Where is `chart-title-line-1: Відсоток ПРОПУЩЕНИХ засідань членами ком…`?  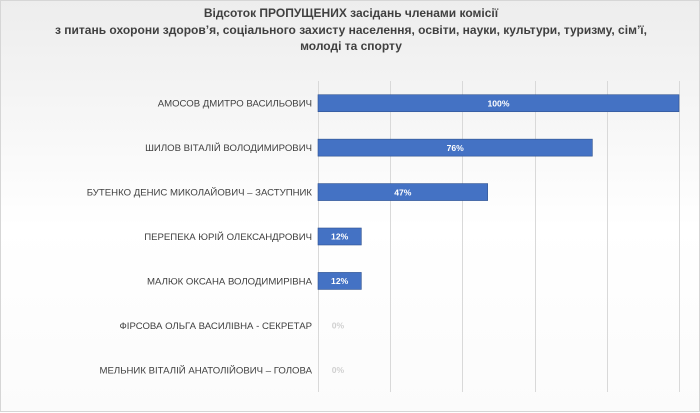 chart-title-line-1: Відсоток ПРОПУЩЕНИХ засідань членами ком… is located at coordinates (351, 13).